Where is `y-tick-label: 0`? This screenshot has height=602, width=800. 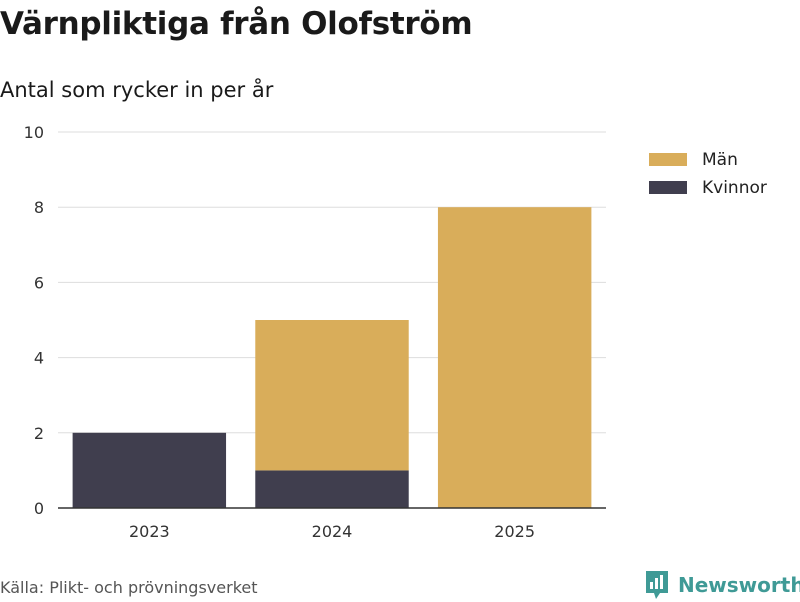
y-tick-label: 0 is located at coordinates (39, 508).